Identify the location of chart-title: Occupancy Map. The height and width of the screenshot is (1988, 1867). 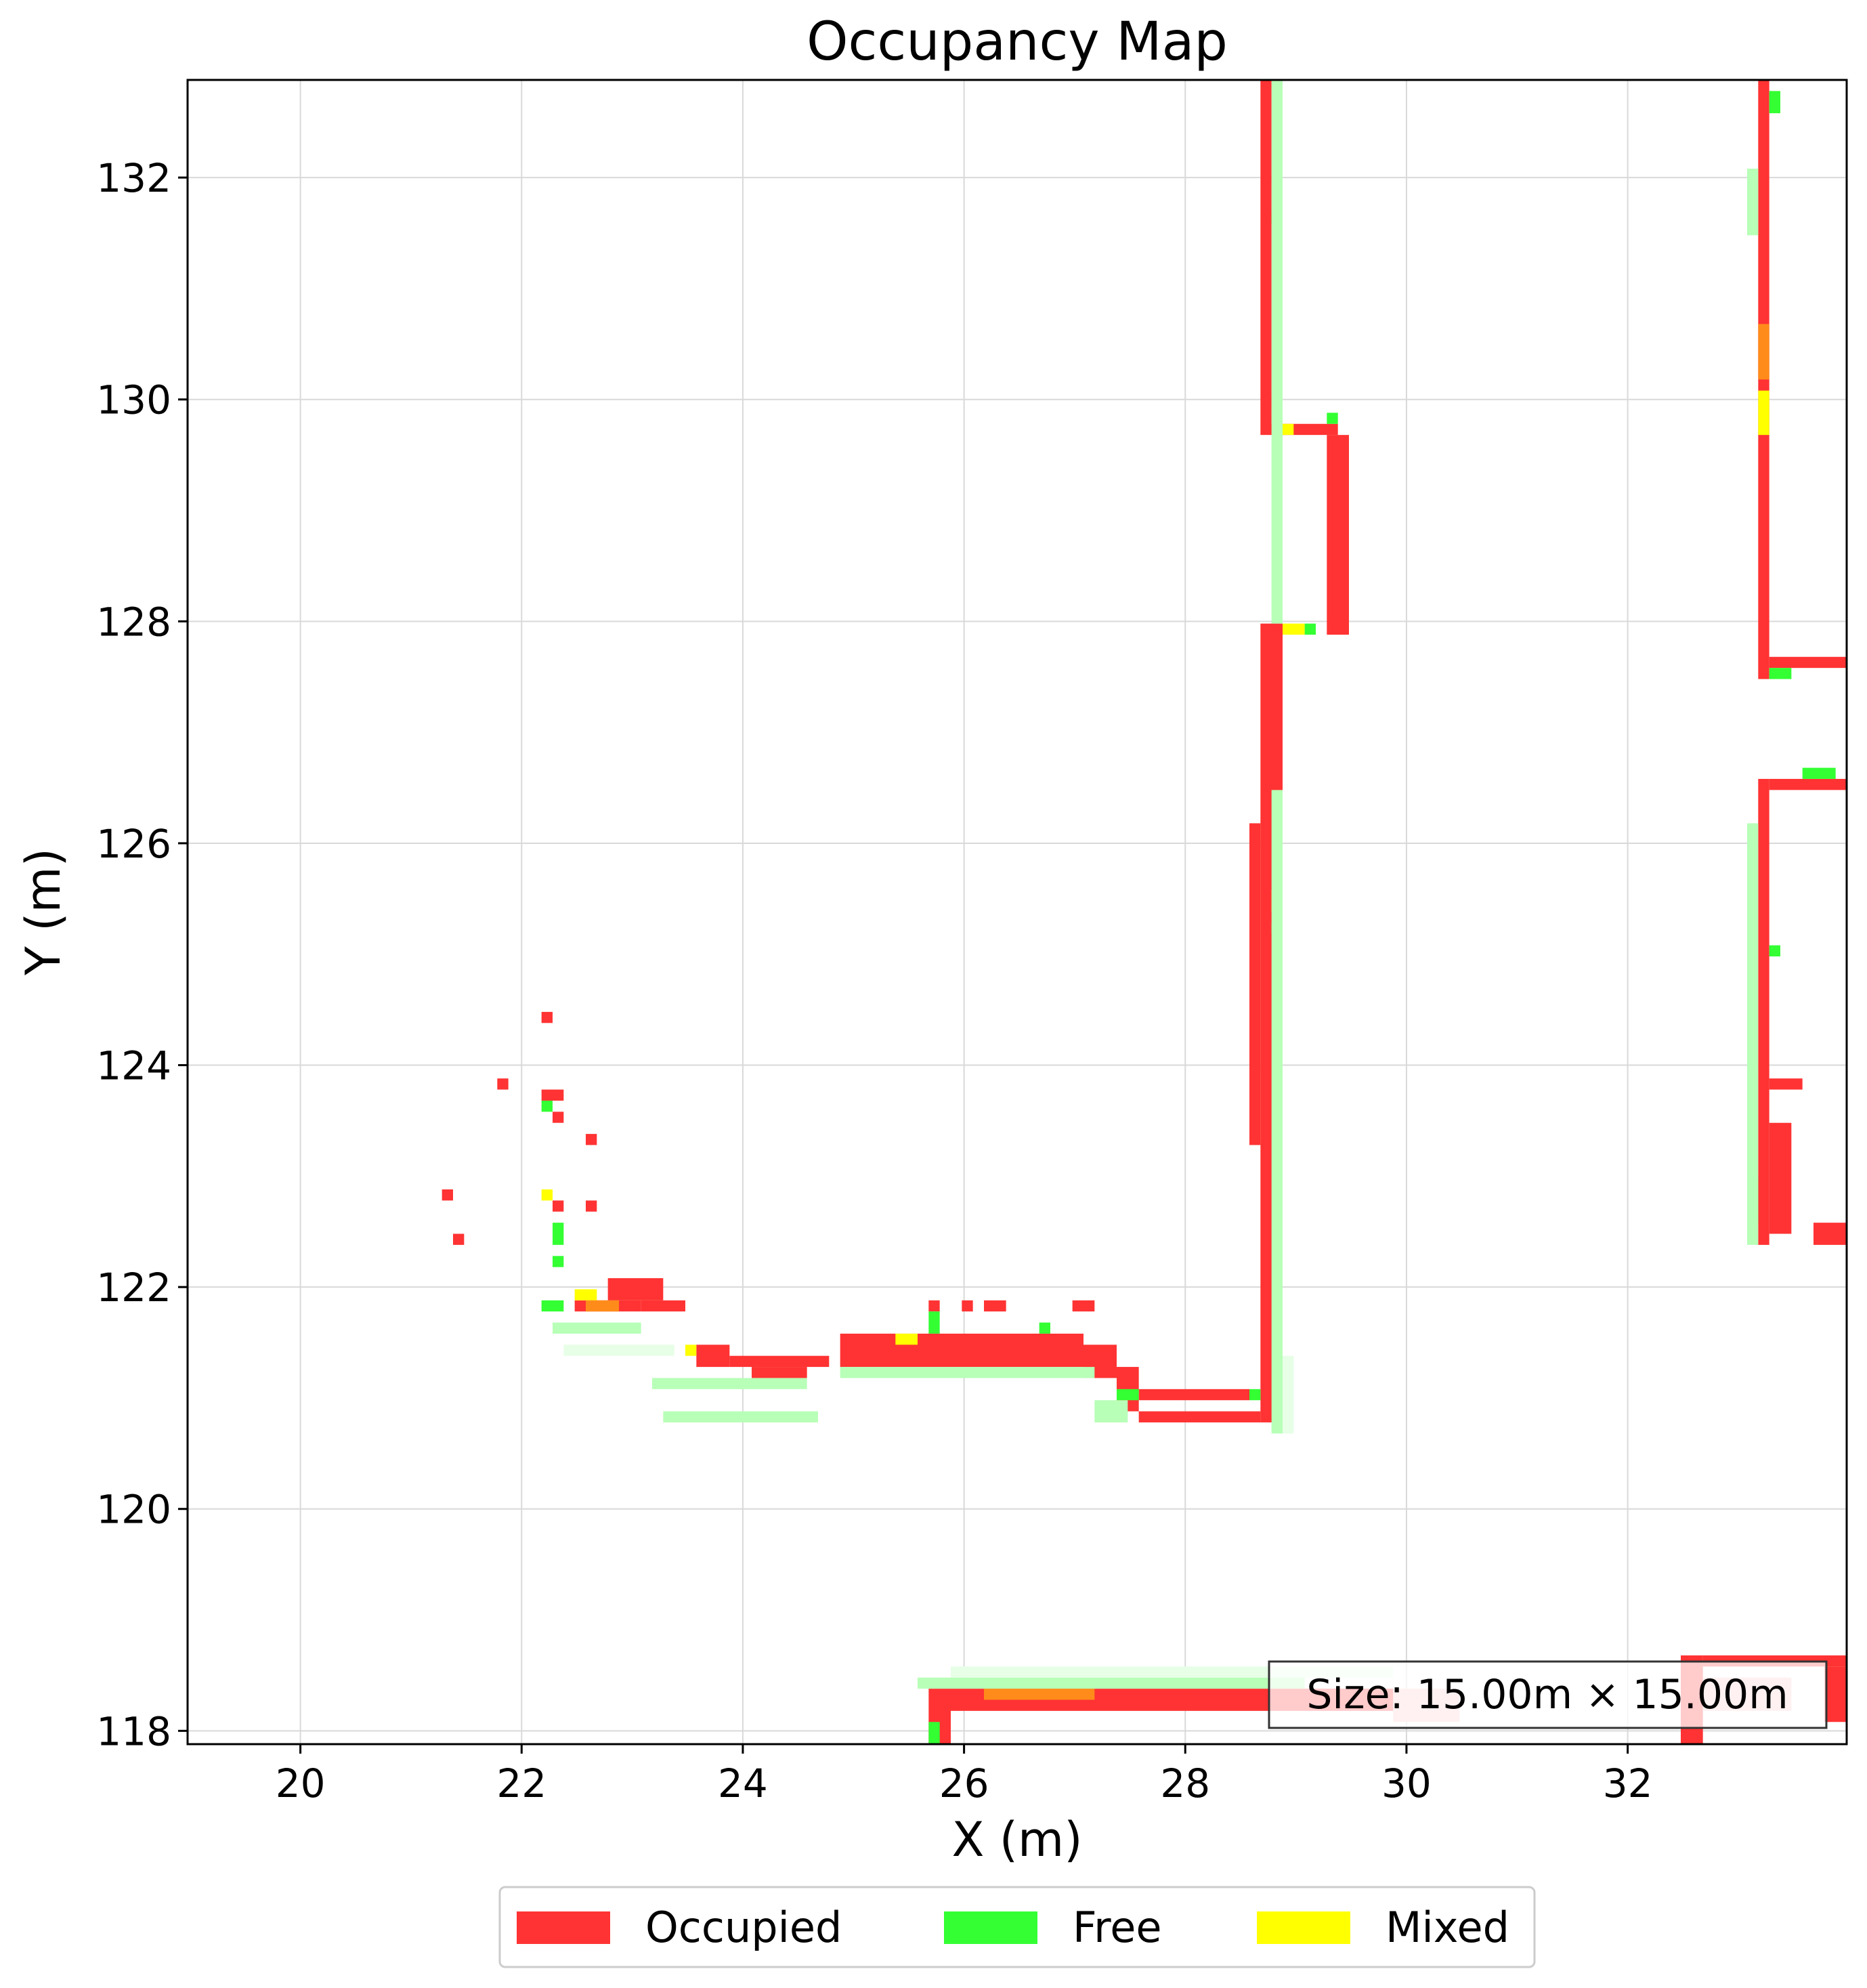
(1017, 42).